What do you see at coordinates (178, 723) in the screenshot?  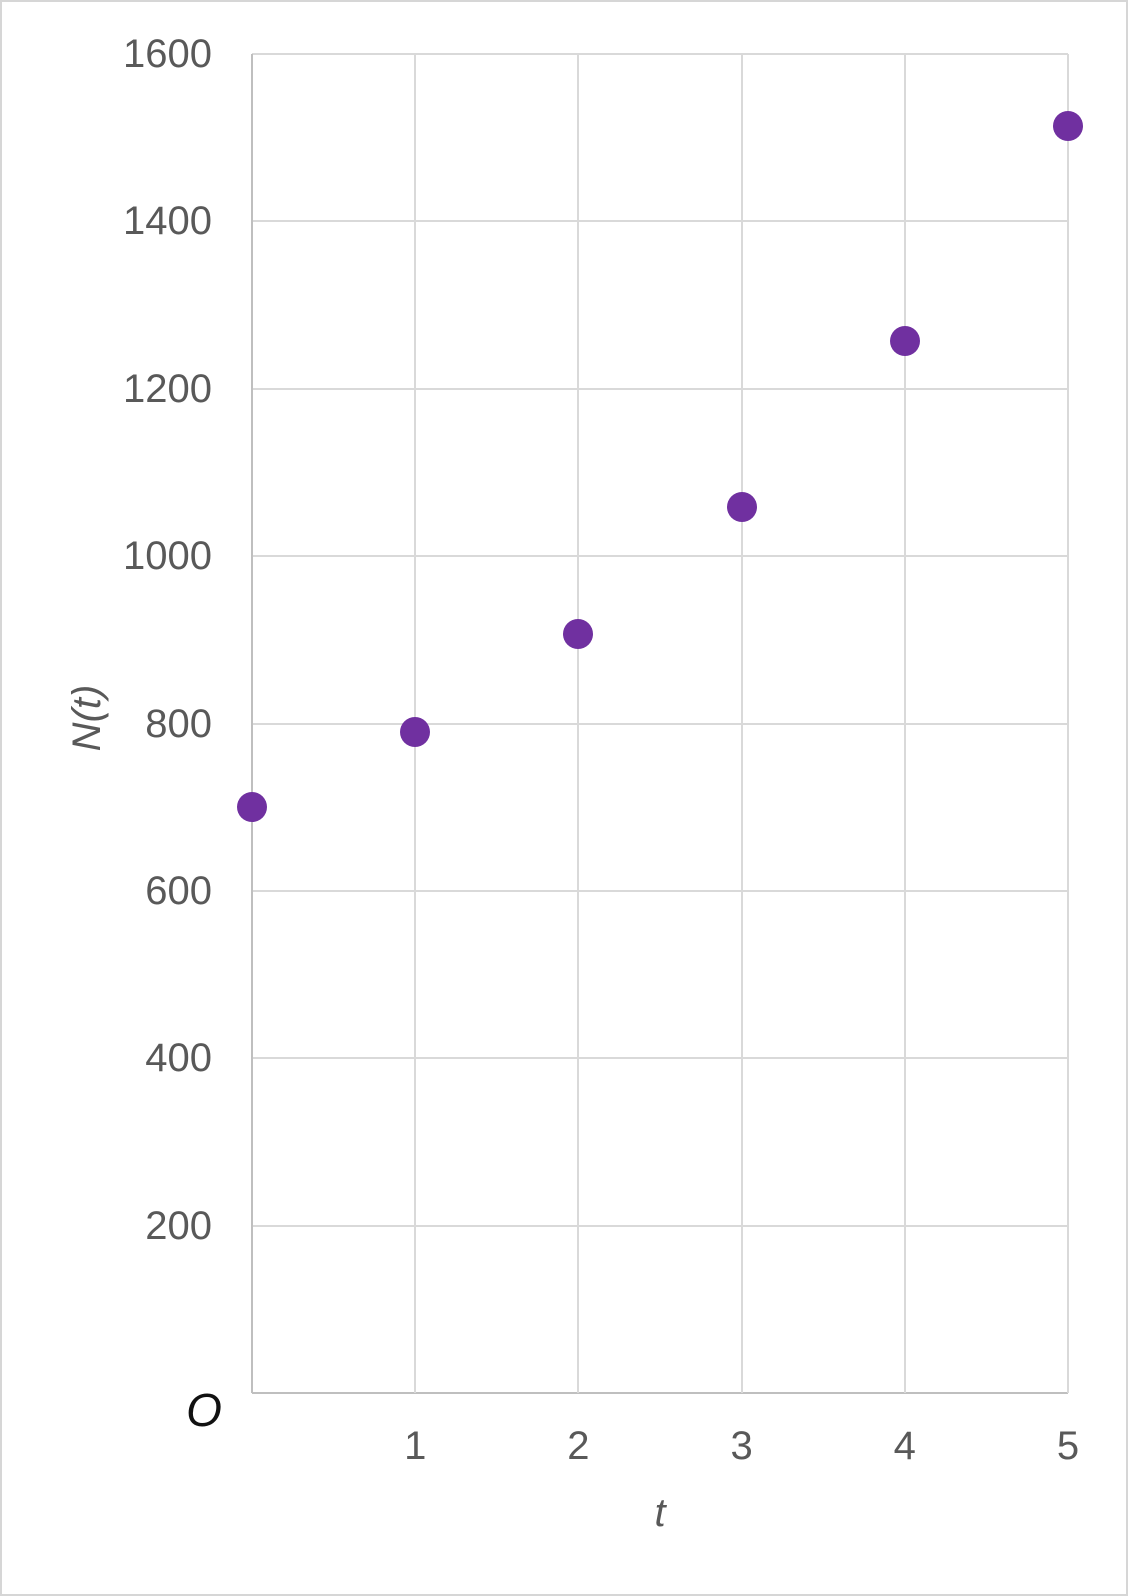 I see `y-tick-label-800: 800` at bounding box center [178, 723].